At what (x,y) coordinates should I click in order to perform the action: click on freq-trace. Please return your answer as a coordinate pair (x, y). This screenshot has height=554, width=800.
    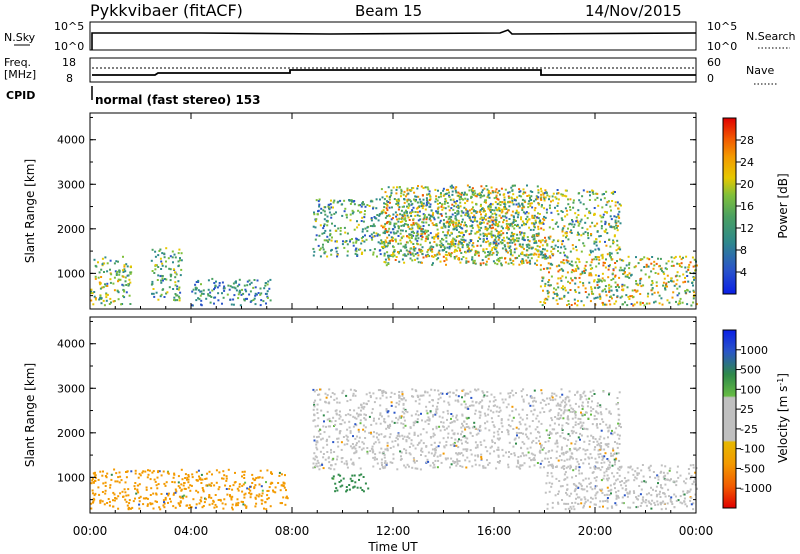
    Looking at the image, I should click on (394, 72).